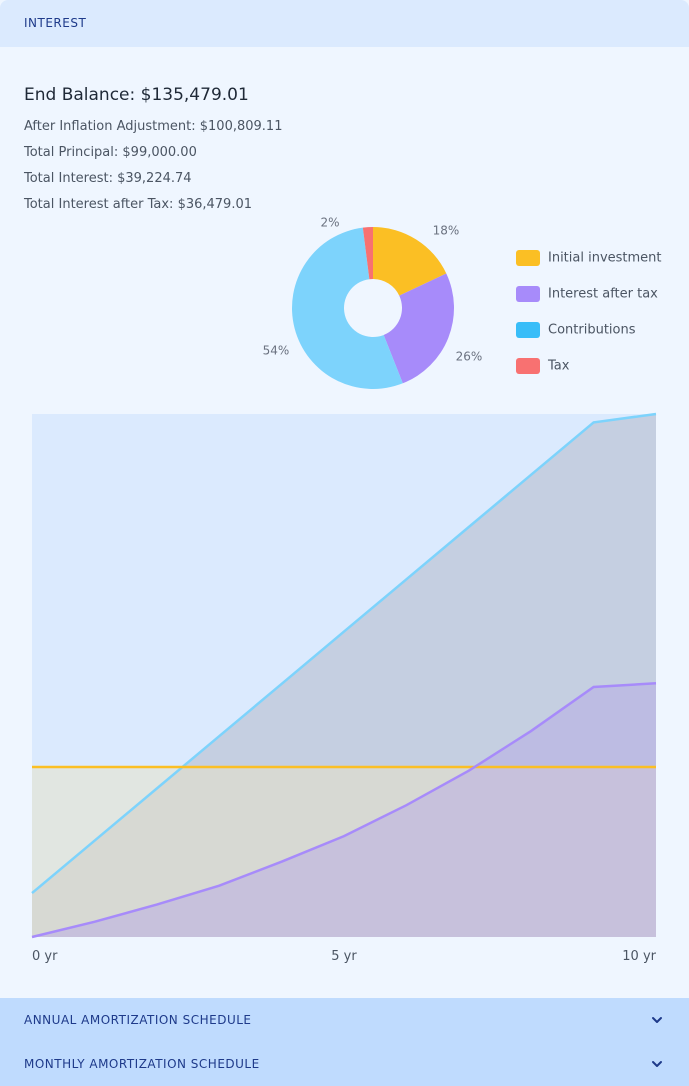 The image size is (689, 1086). What do you see at coordinates (344, 23) in the screenshot?
I see `section-header: INTEREST` at bounding box center [344, 23].